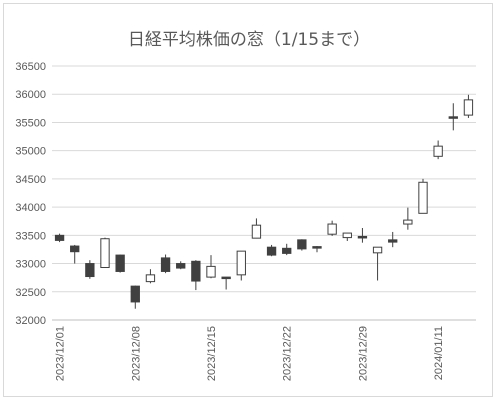 Image resolution: width=498 pixels, height=402 pixels. What do you see at coordinates (30, 95) in the screenshot?
I see `y-tick-label: 36000` at bounding box center [30, 95].